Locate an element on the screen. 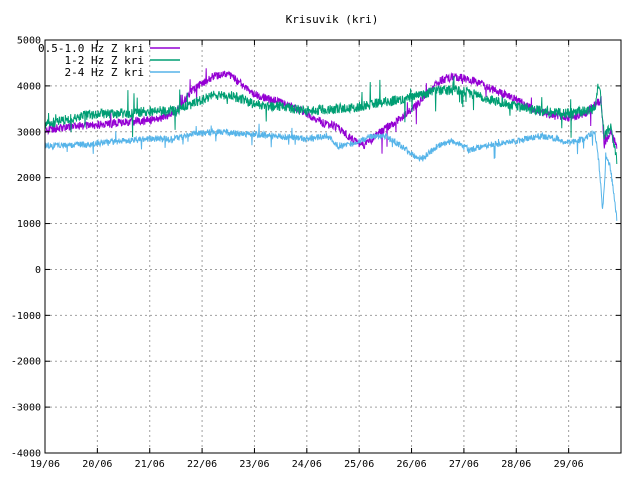 Image resolution: width=640 pixels, height=480 pixels. x-tick-label: 21/06 is located at coordinates (150, 464).